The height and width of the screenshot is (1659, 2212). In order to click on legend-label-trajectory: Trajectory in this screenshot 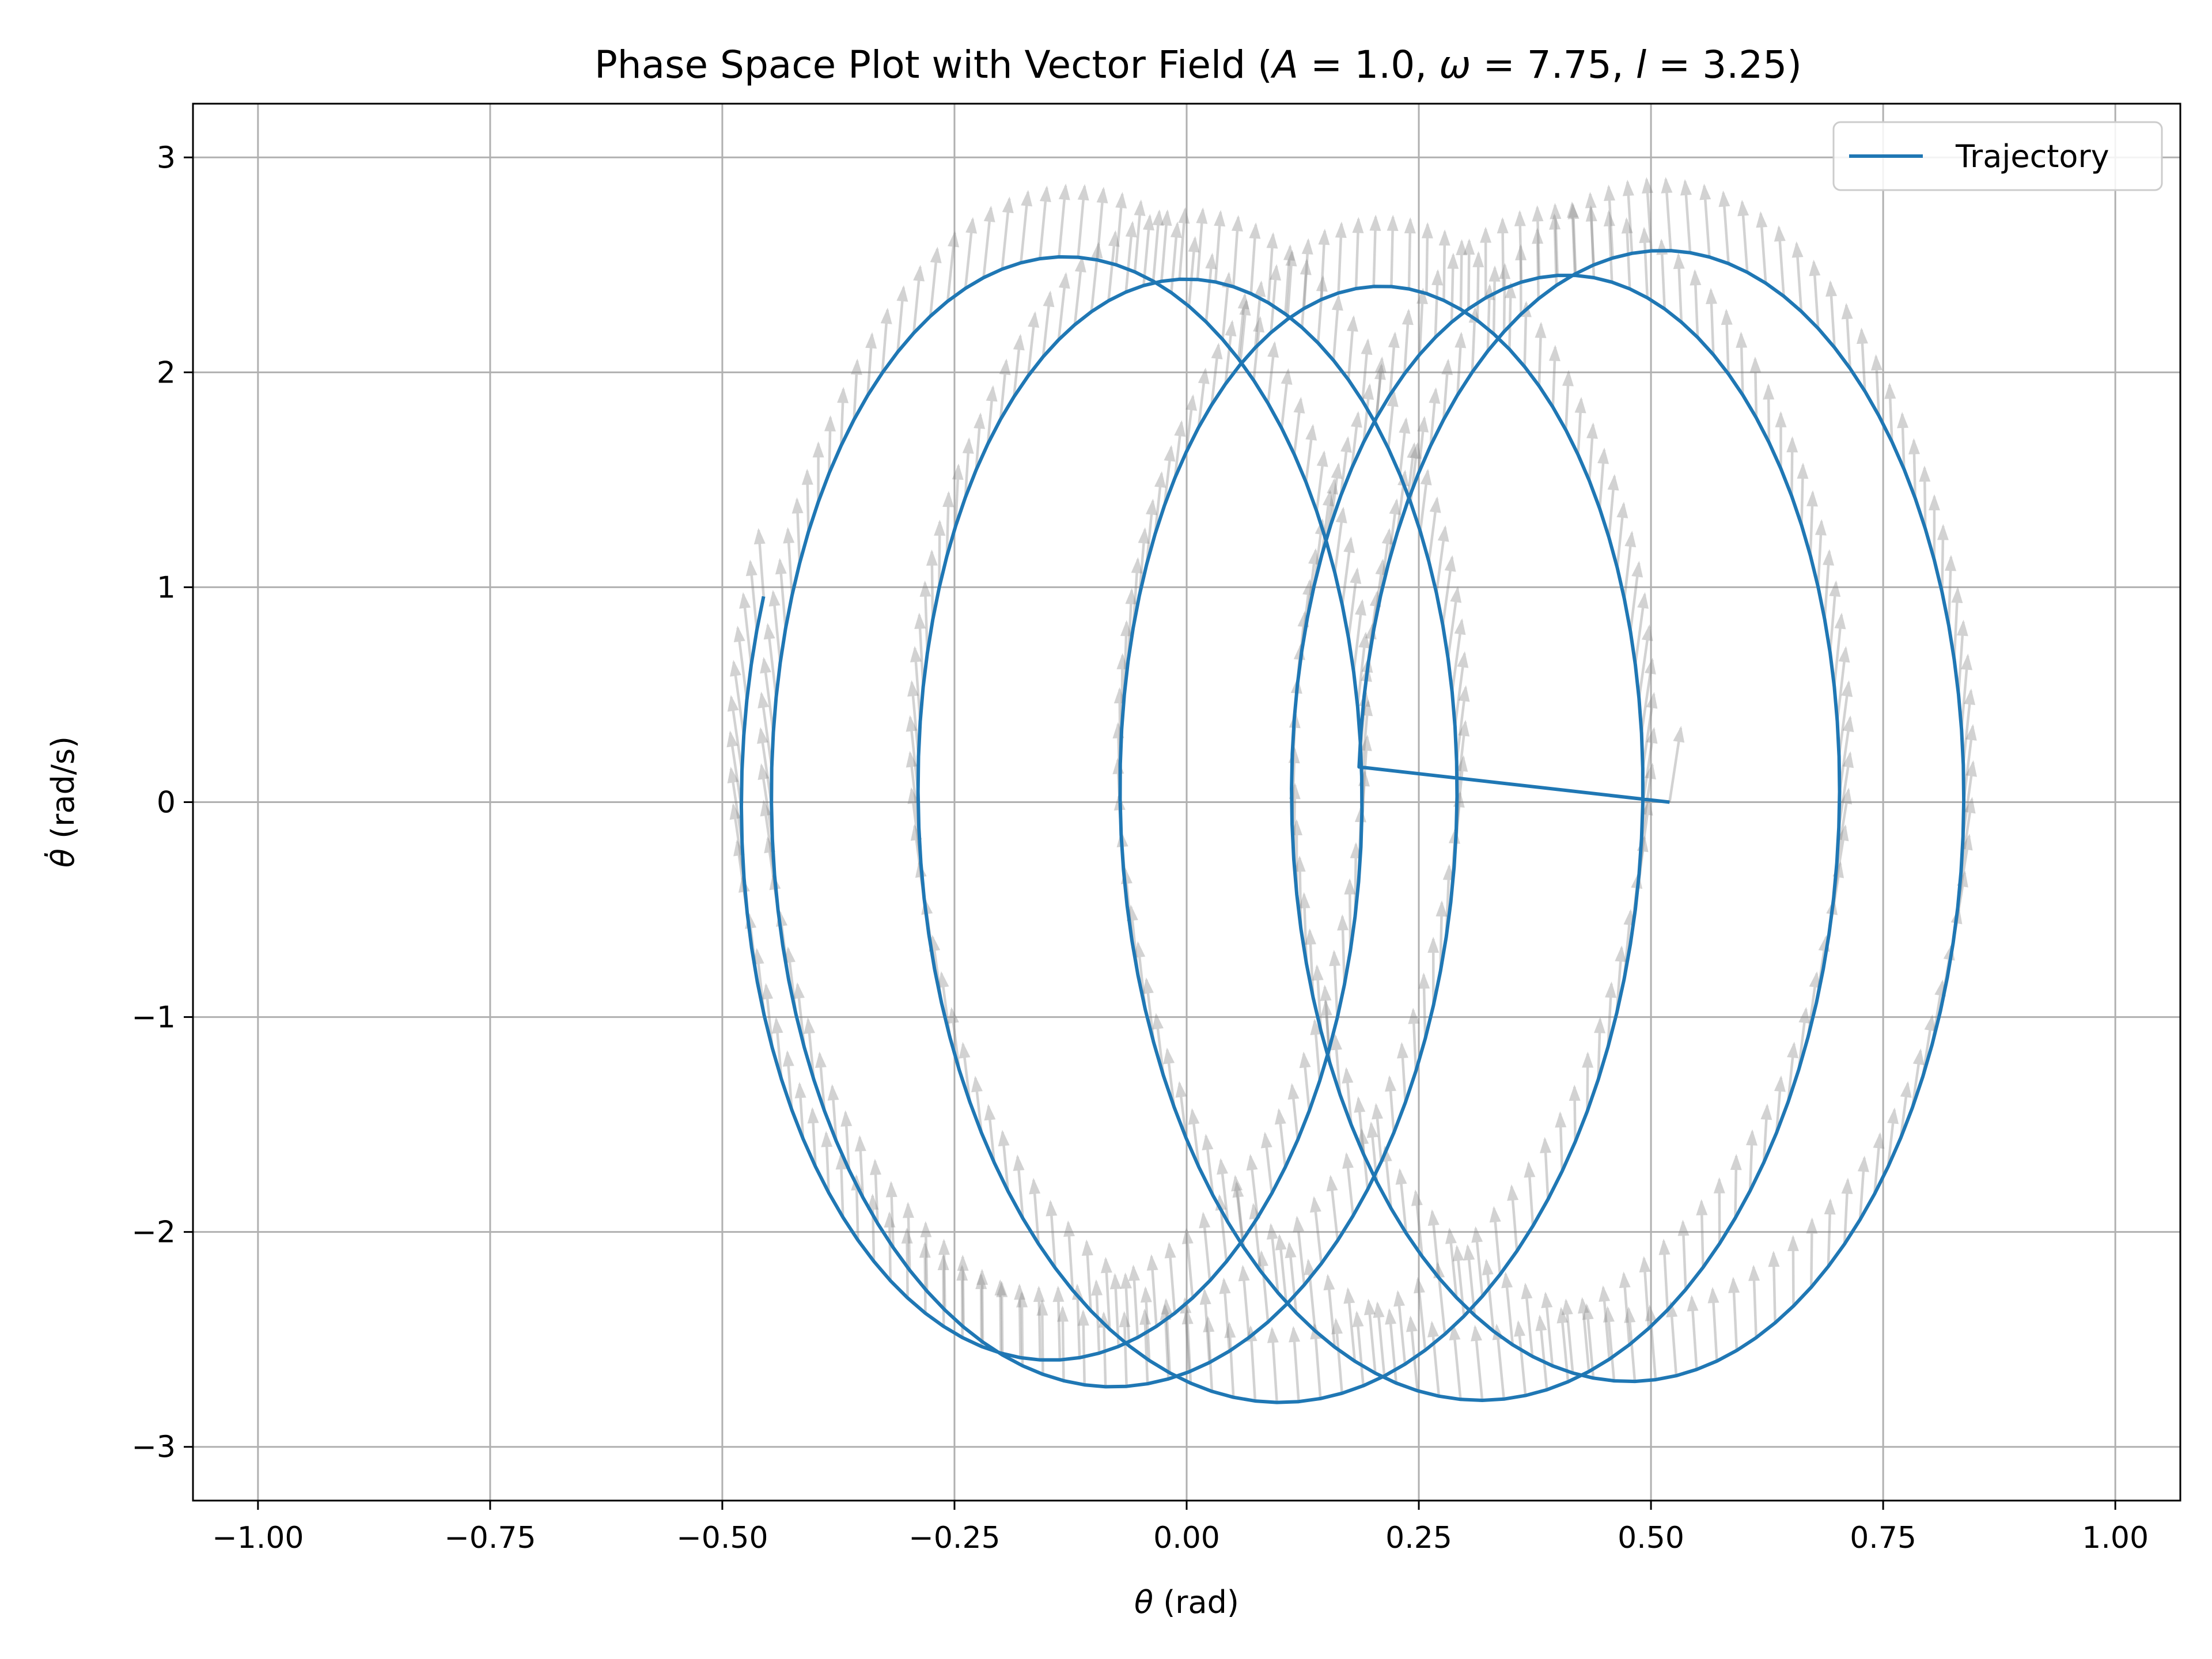, I will do `click(2032, 156)`.